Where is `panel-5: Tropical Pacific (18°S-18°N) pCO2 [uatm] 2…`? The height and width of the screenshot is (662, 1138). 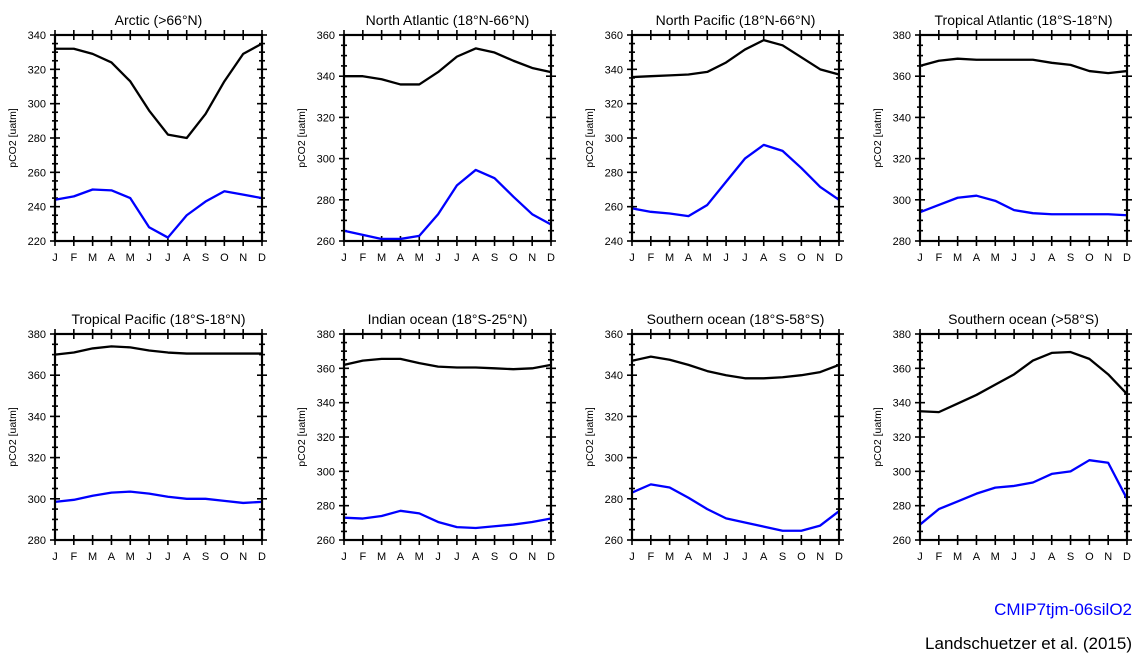
panel-5: Tropical Pacific (18°S-18°N) pCO2 [uatm] 2… is located at coordinates (137, 437).